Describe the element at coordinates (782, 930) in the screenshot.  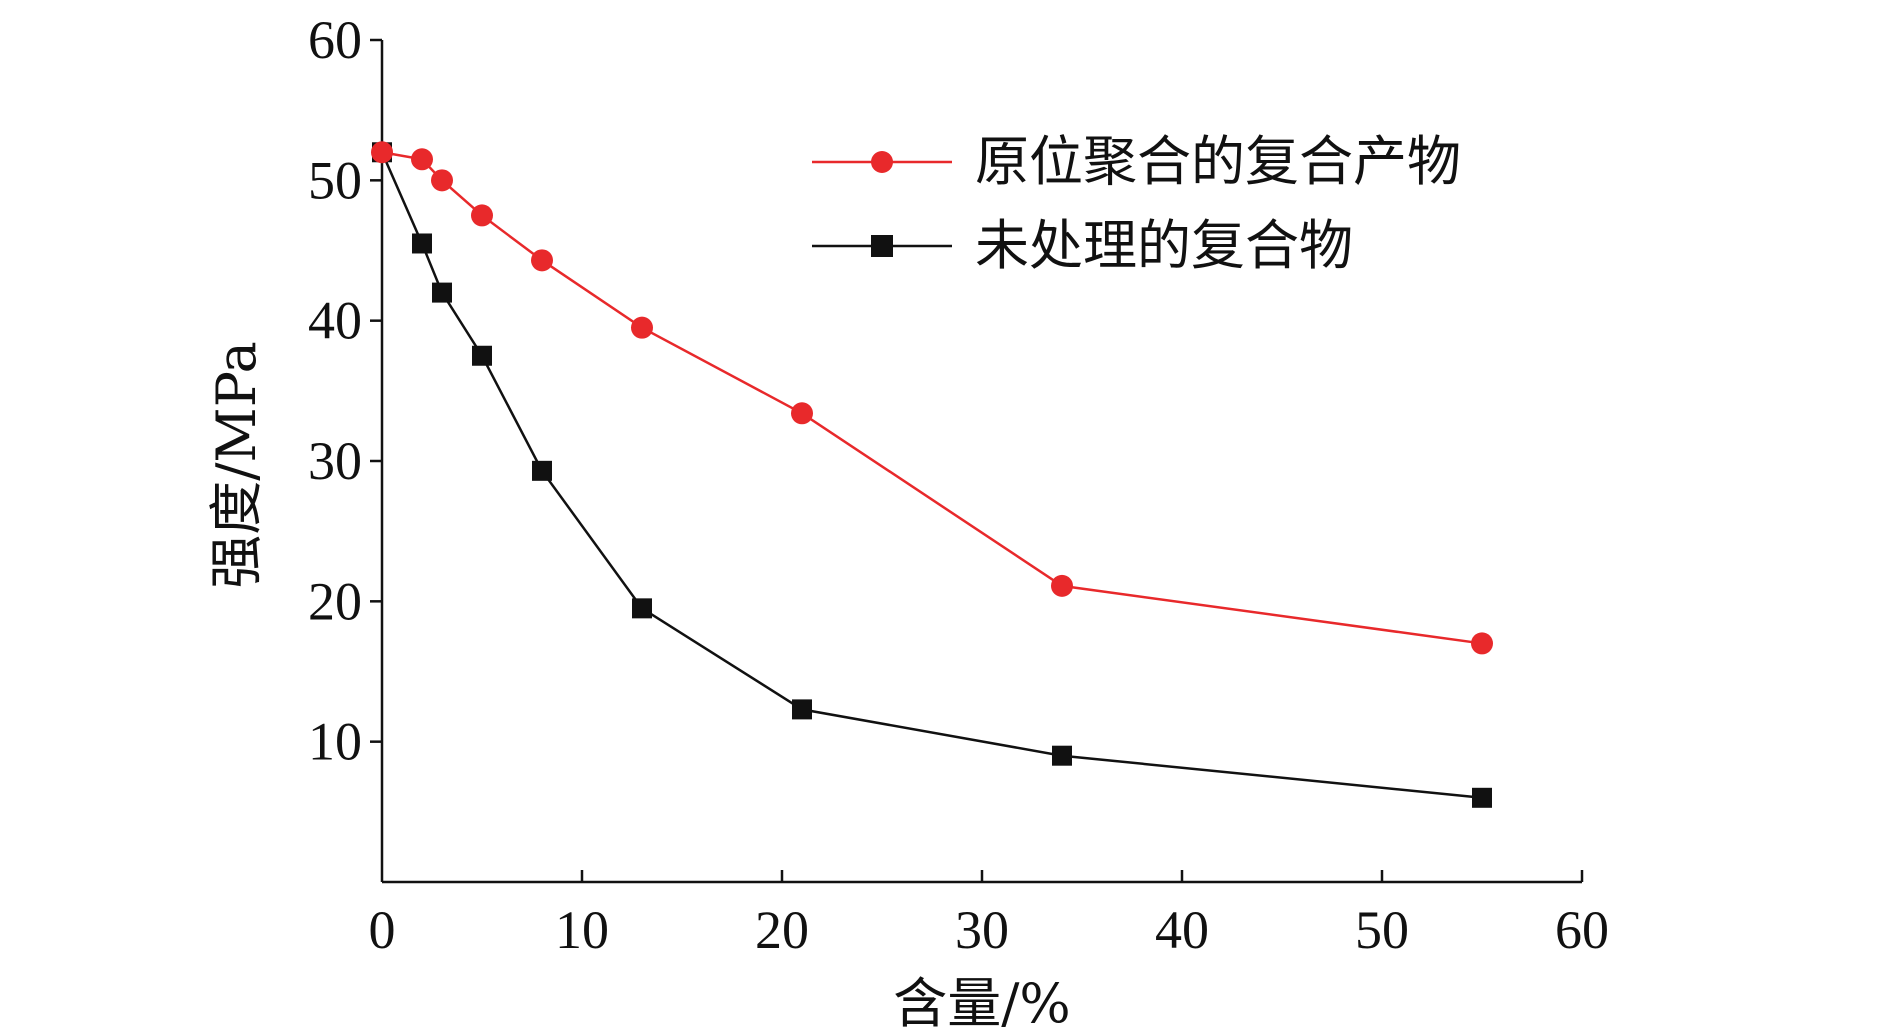
I see `x-tick-label: 20` at that location.